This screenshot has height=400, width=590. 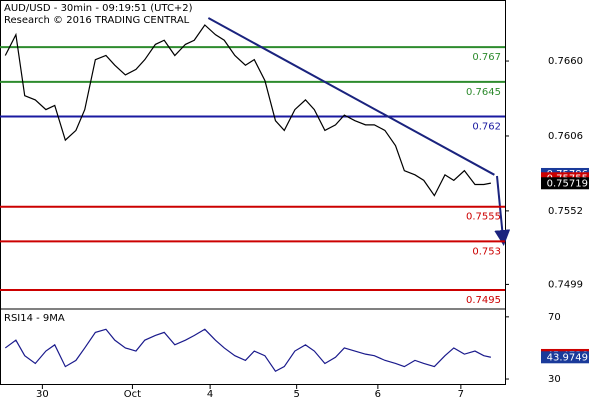 I want to click on x-tick-label: 6, so click(x=378, y=394).